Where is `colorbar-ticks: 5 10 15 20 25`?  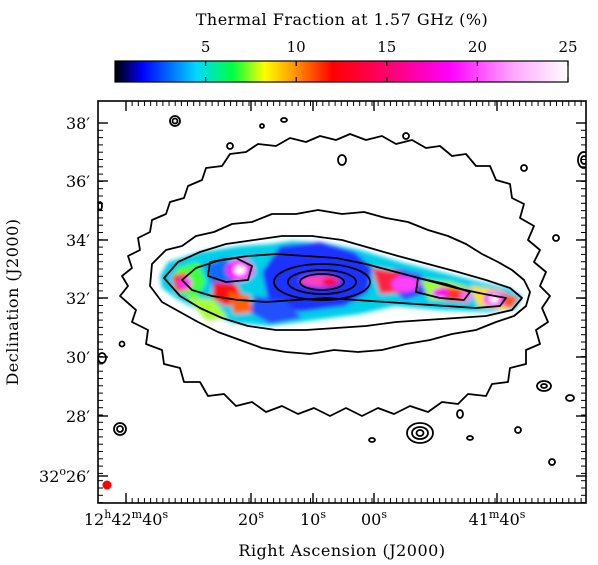 colorbar-ticks: 5 10 15 20 25 is located at coordinates (389, 60).